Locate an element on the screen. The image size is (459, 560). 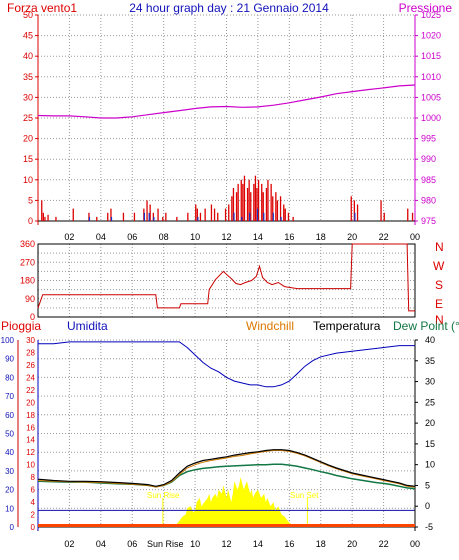
wind-x-tick-label: 16 is located at coordinates (289, 237).